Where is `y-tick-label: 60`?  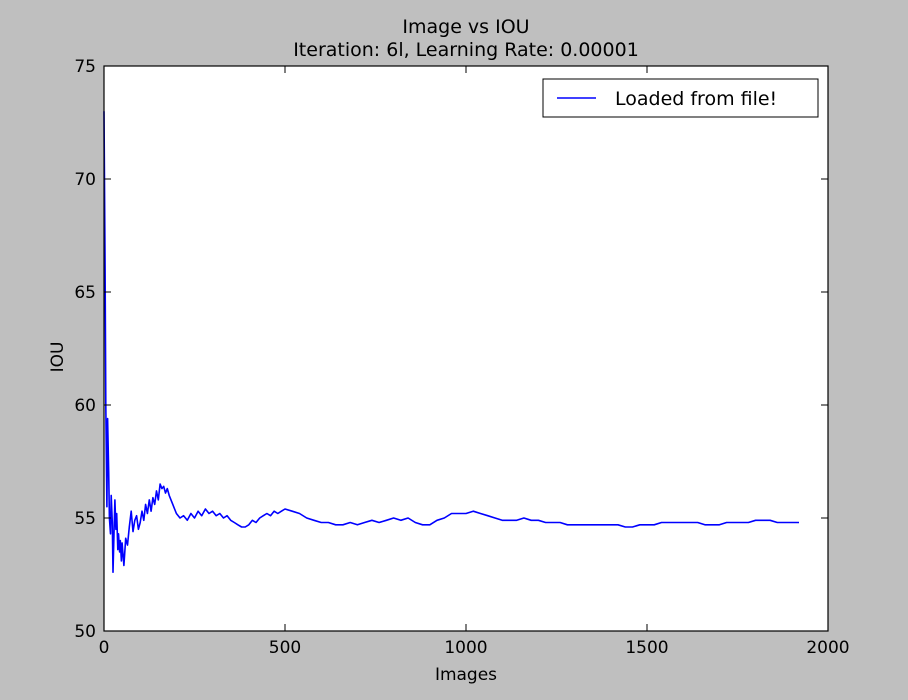 y-tick-label: 60 is located at coordinates (85, 406).